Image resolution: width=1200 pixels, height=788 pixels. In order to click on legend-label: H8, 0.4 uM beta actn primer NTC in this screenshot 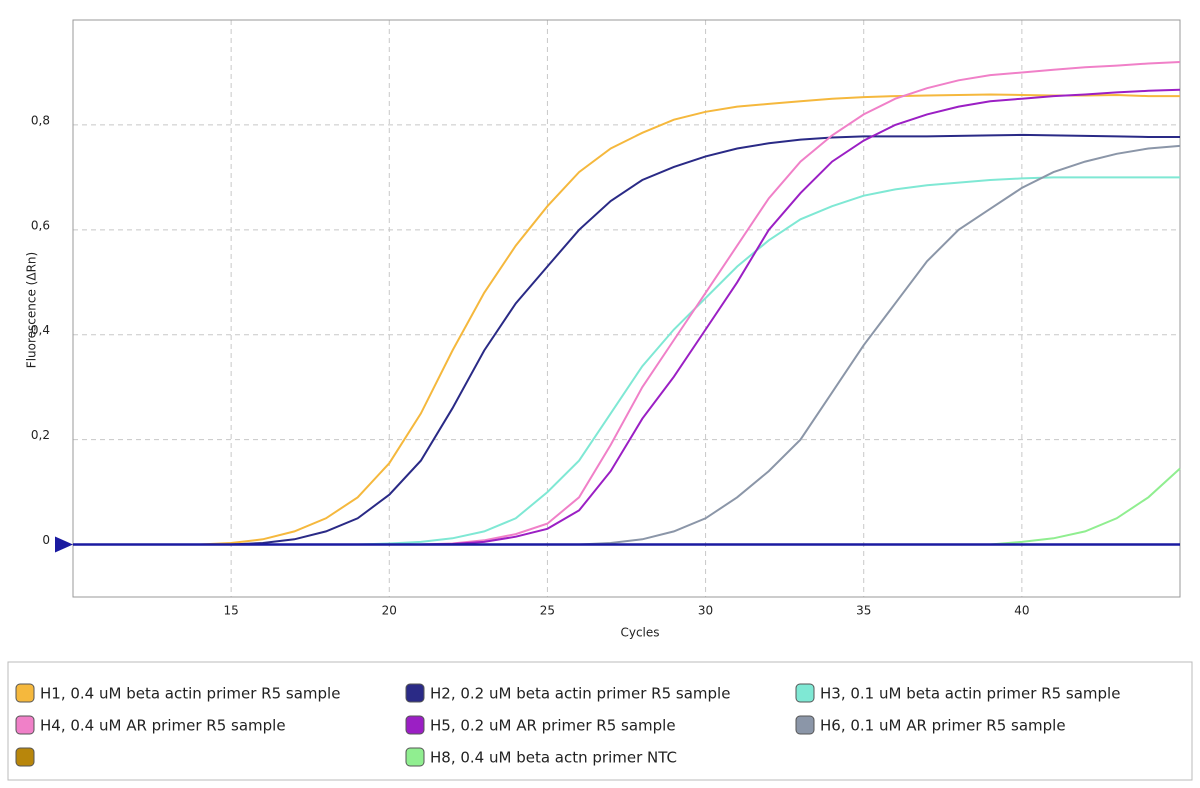, I will do `click(553, 758)`.